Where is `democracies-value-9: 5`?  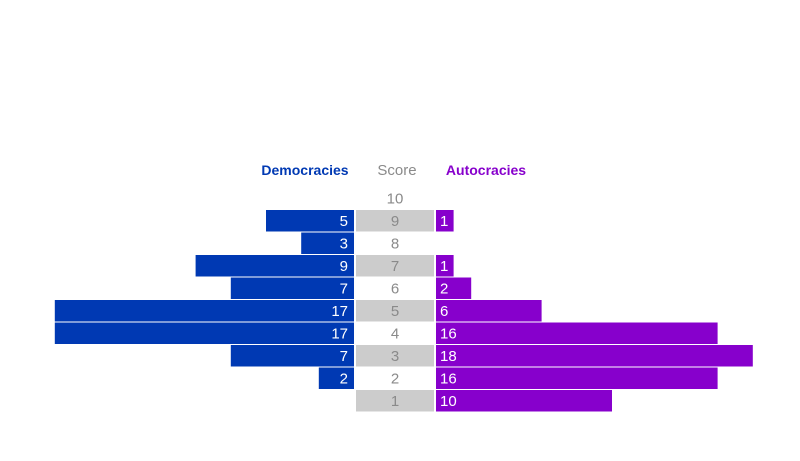
democracies-value-9: 5 is located at coordinates (344, 221).